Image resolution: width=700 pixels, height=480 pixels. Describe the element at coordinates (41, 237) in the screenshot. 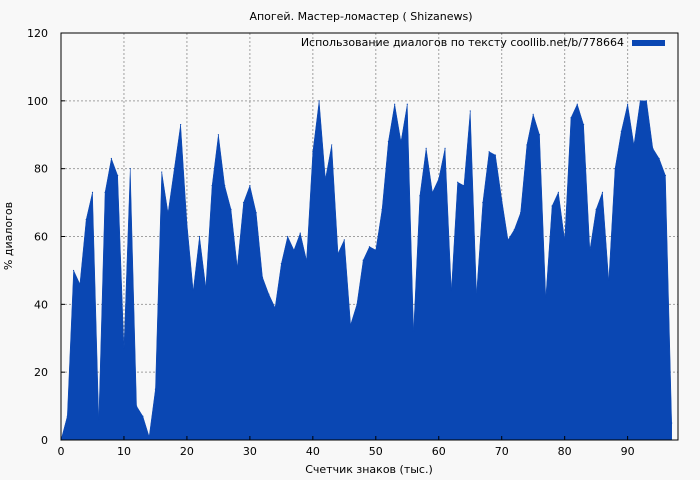

I see `y-tick-label: 60` at that location.